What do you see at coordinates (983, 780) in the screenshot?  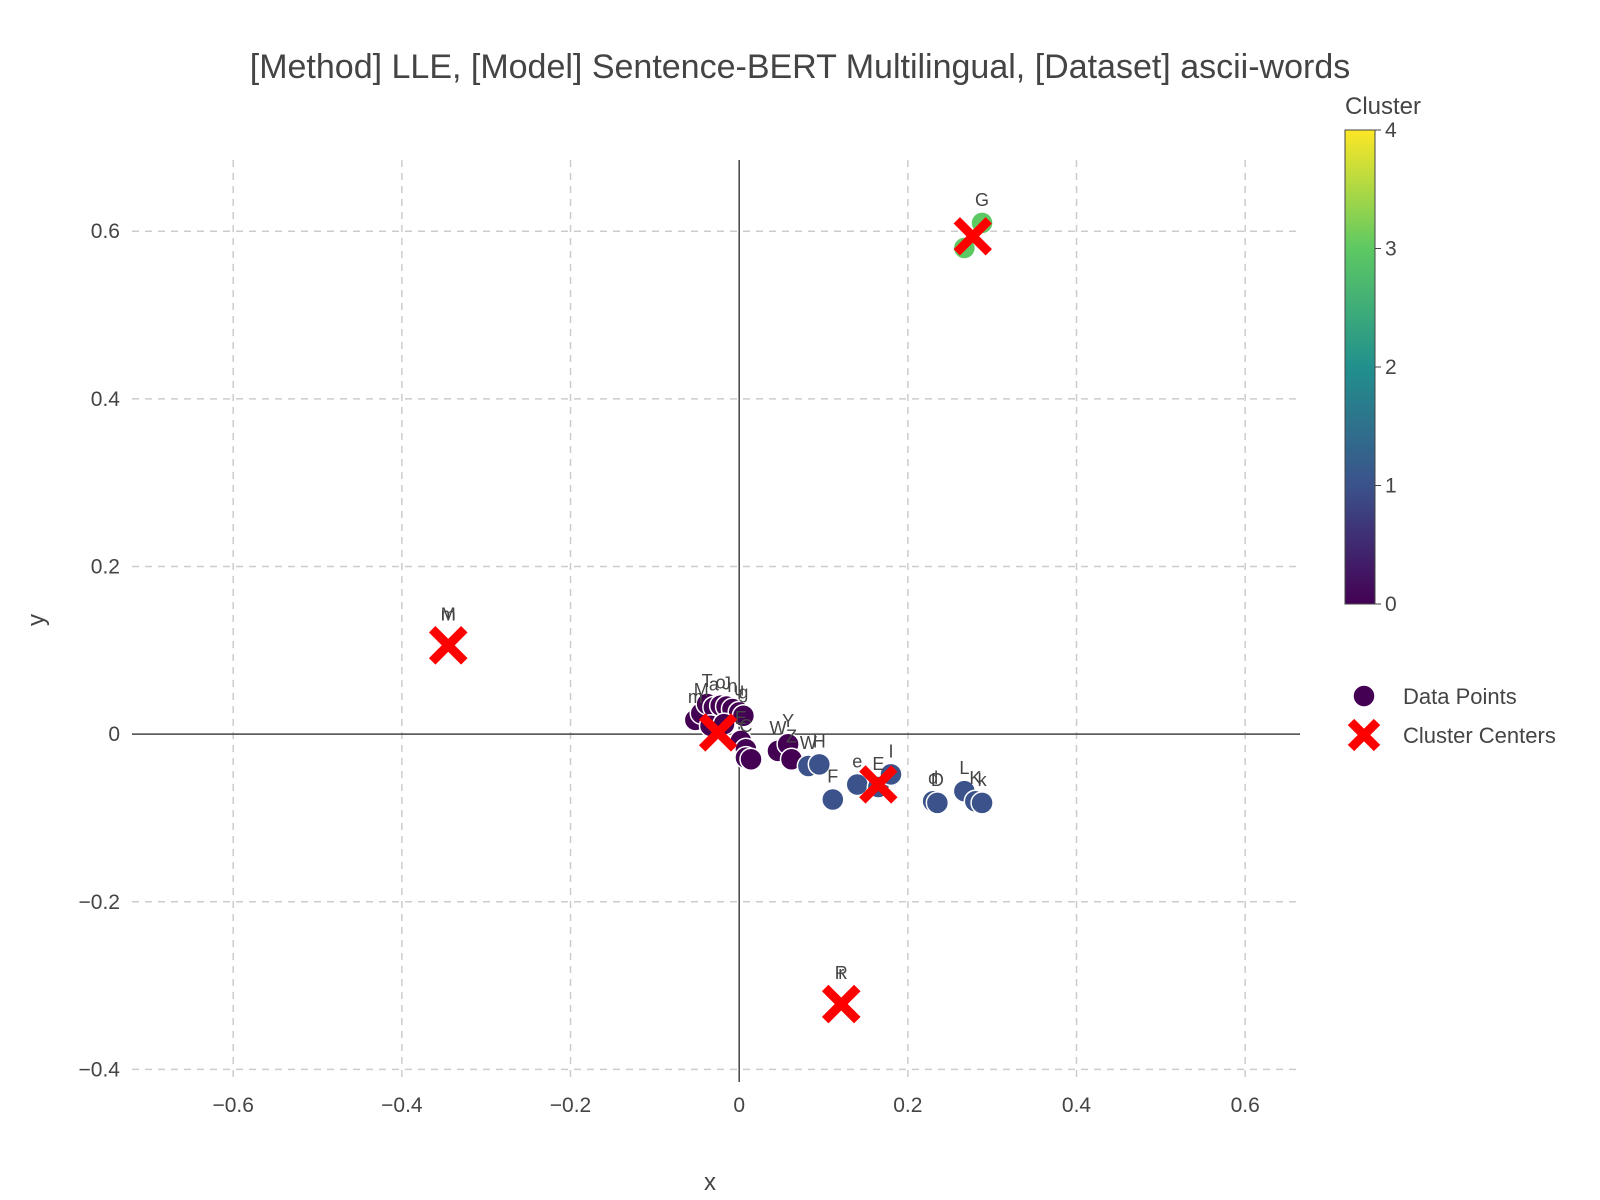 I see `data-point-label: k` at bounding box center [983, 780].